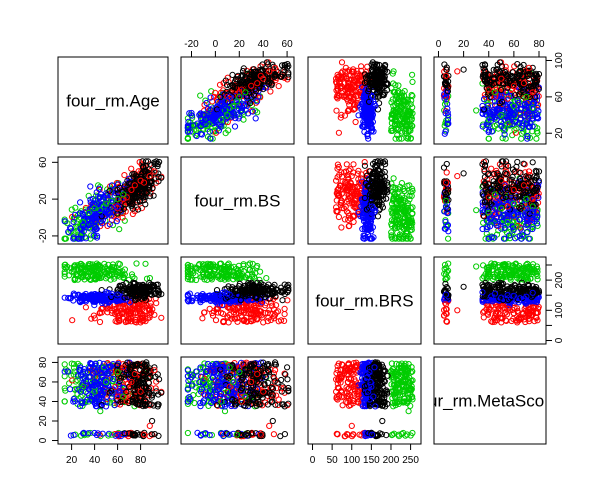 This screenshot has height=502, width=602. I want to click on variable-name-label: four_rm.Age, so click(113, 101).